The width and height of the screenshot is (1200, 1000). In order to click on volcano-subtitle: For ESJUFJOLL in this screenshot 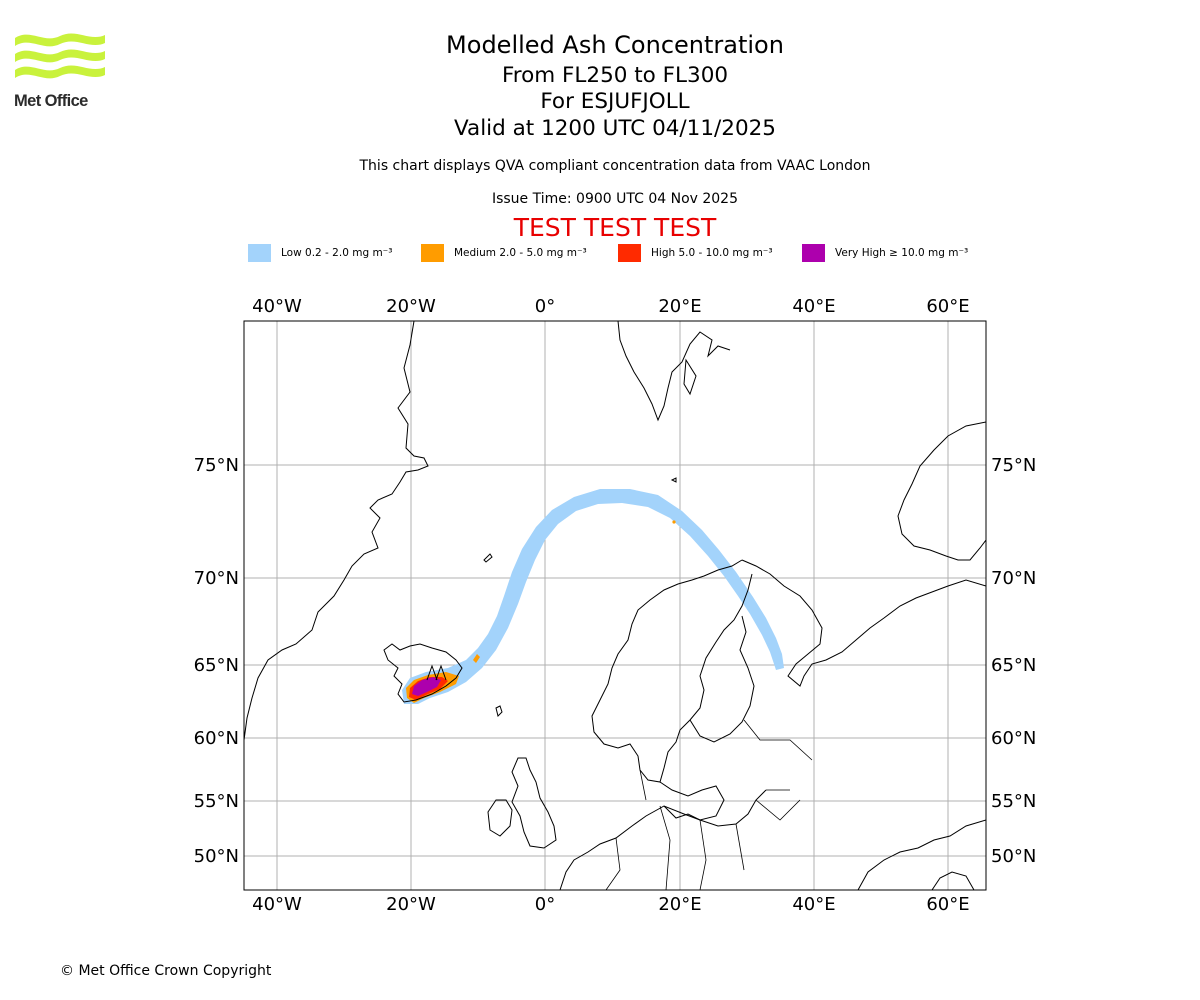, I will do `click(615, 101)`.